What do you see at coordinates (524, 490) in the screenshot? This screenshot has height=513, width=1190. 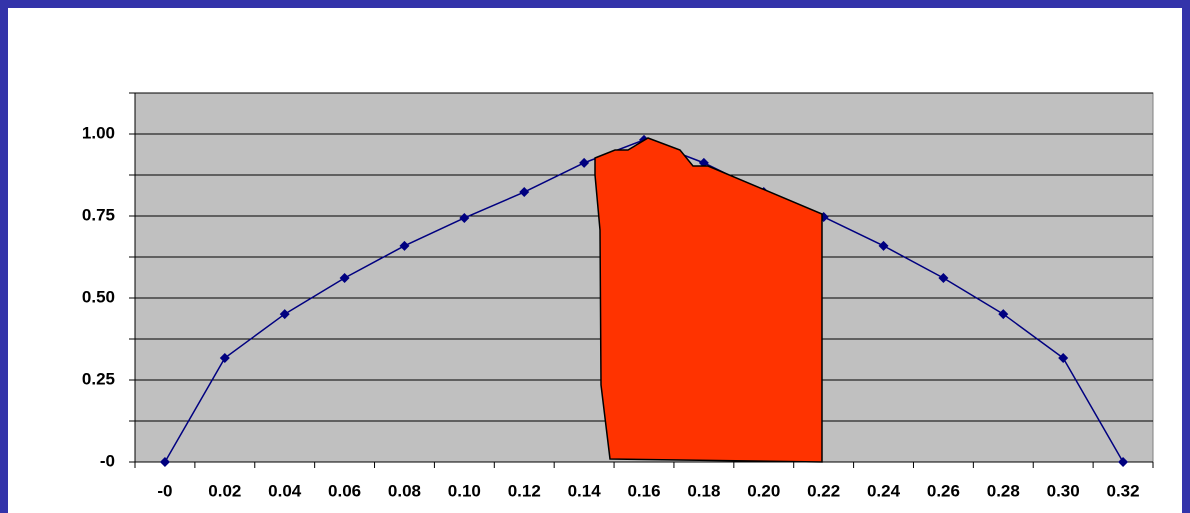 I see `x-tick-label: 0.12` at bounding box center [524, 490].